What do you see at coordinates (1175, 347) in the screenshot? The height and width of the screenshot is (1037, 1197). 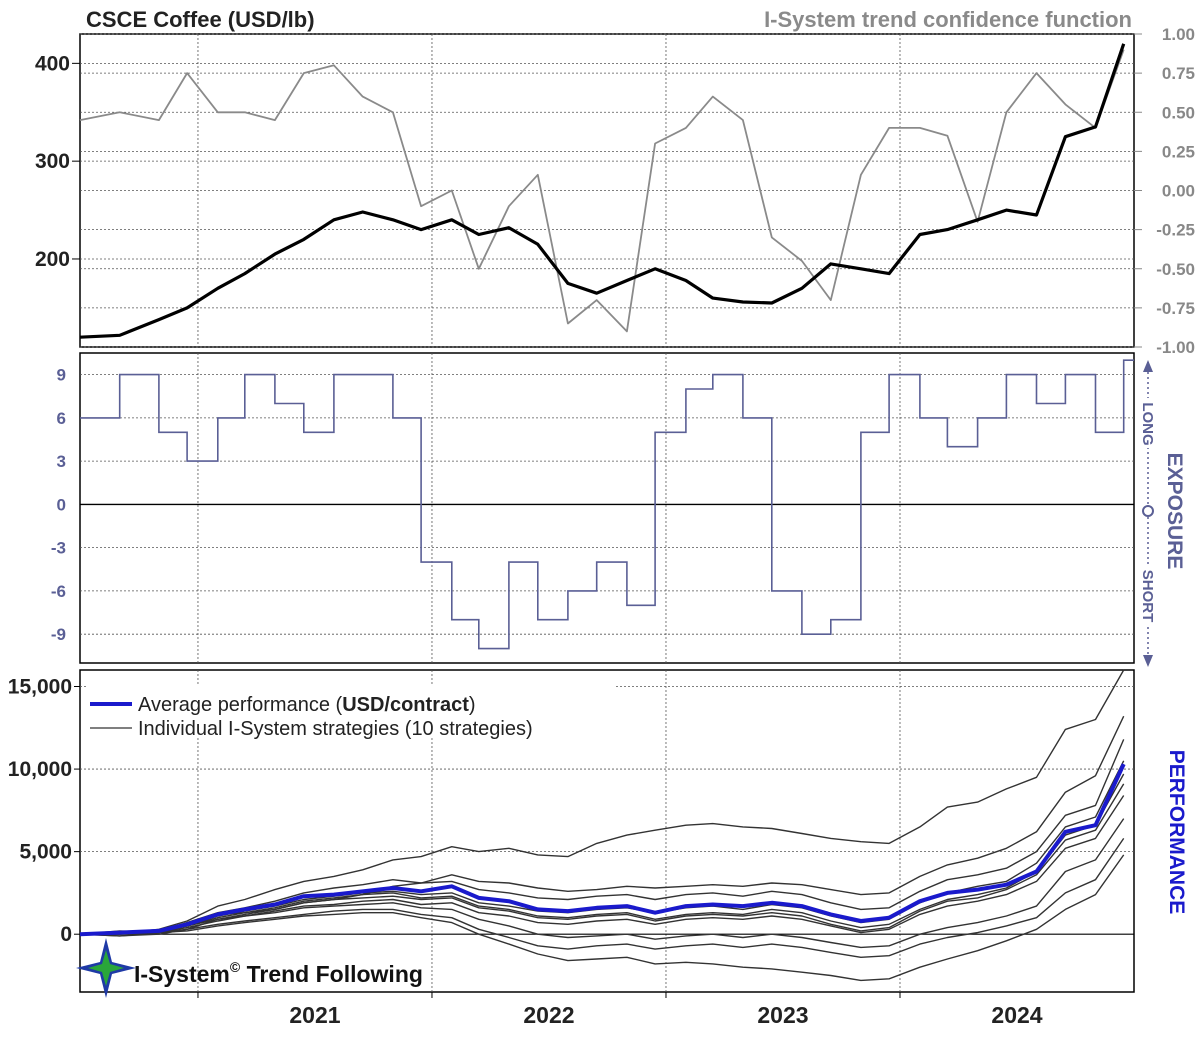 I see `confidence-tick-label: -1.00` at bounding box center [1175, 347].